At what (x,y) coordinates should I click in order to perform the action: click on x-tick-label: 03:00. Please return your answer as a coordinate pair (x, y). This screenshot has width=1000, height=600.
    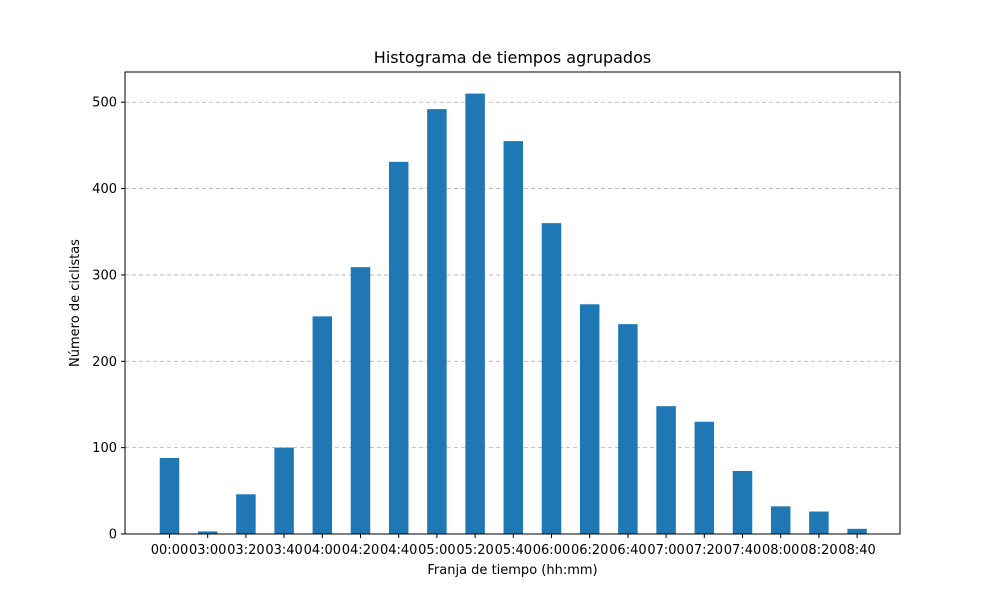
    Looking at the image, I should click on (207, 550).